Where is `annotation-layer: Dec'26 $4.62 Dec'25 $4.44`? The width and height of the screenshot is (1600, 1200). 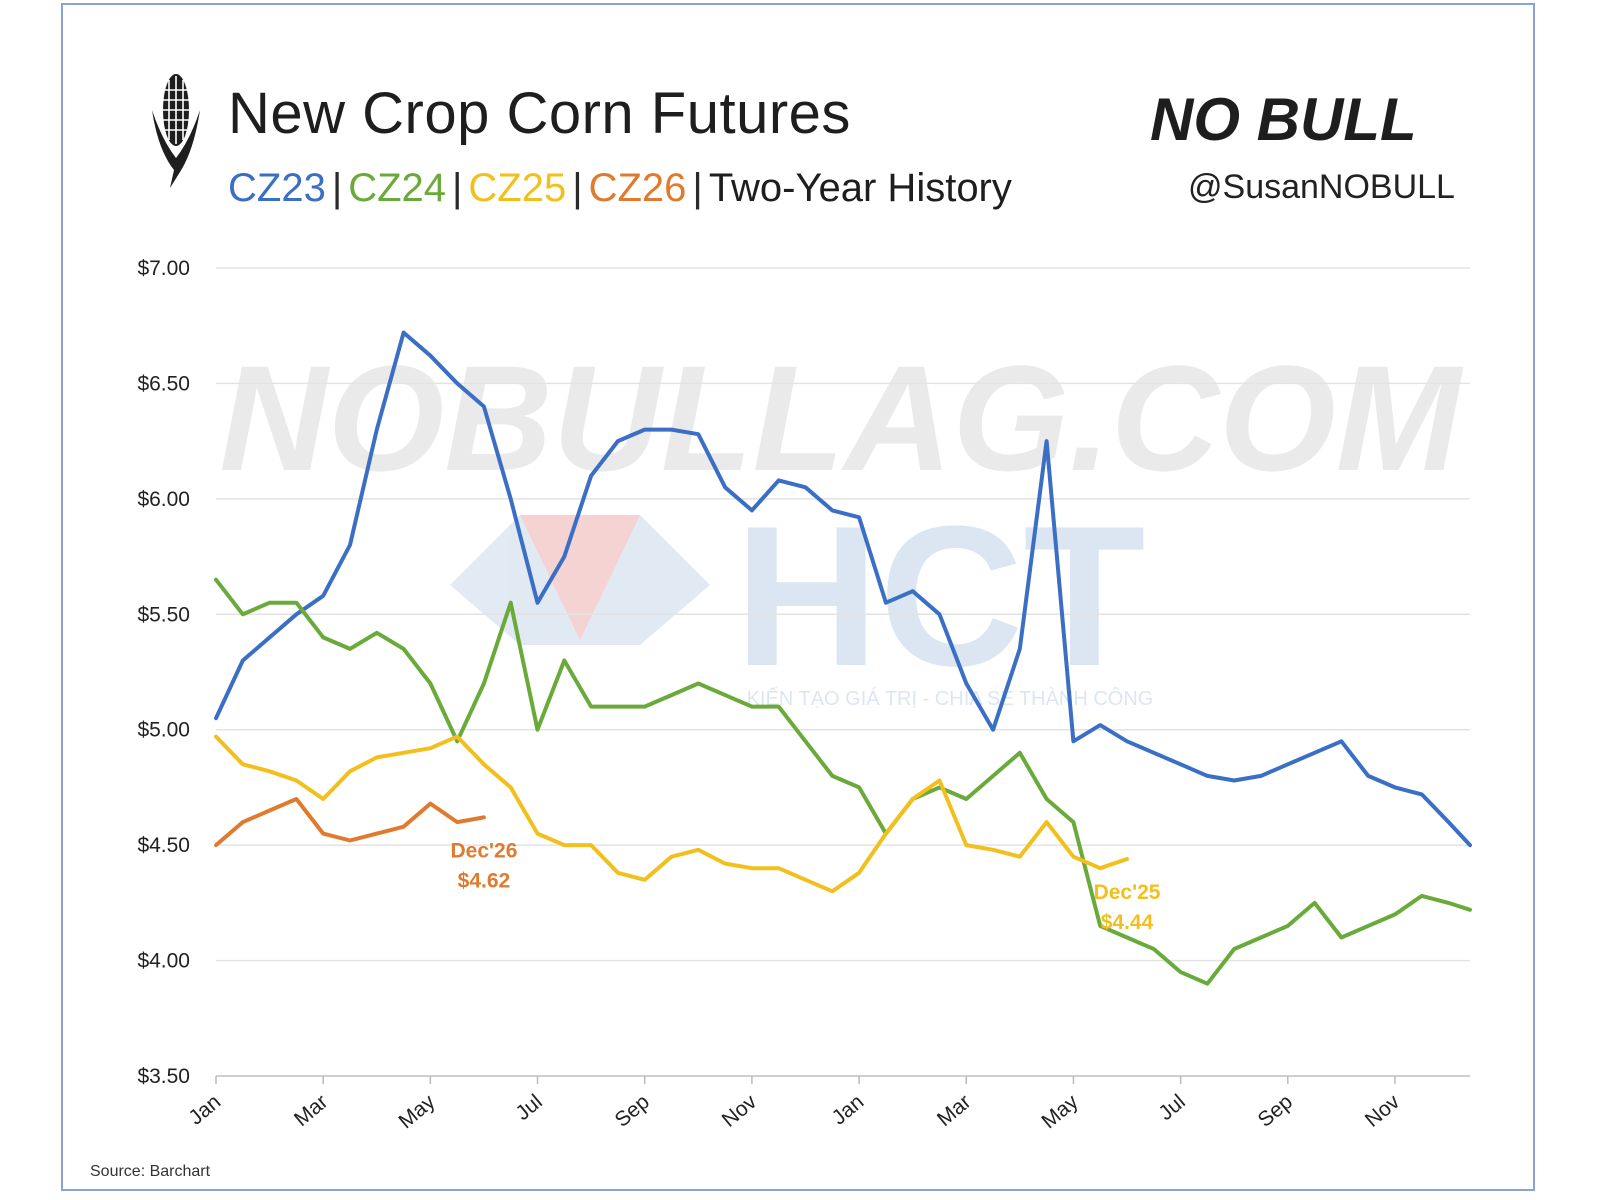
annotation-layer: Dec'26 $4.62 Dec'25 $4.44 is located at coordinates (806, 886).